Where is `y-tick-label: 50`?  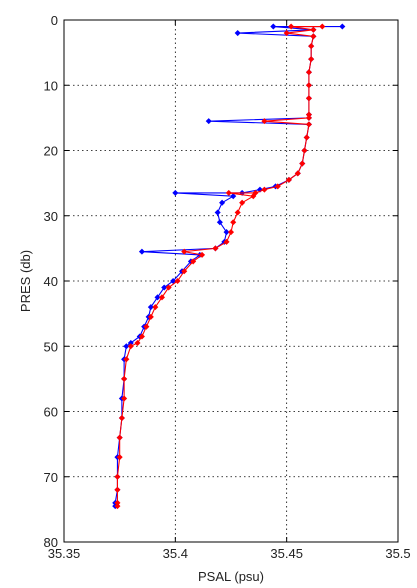 y-tick-label: 50 is located at coordinates (51, 346).